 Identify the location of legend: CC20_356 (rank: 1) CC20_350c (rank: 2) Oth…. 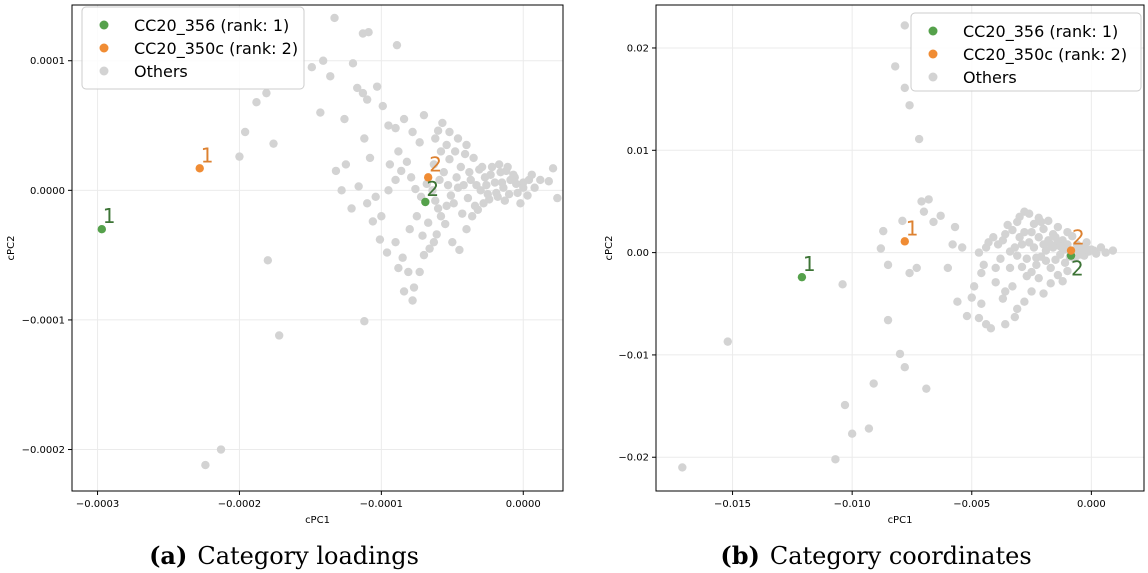
(193, 48).